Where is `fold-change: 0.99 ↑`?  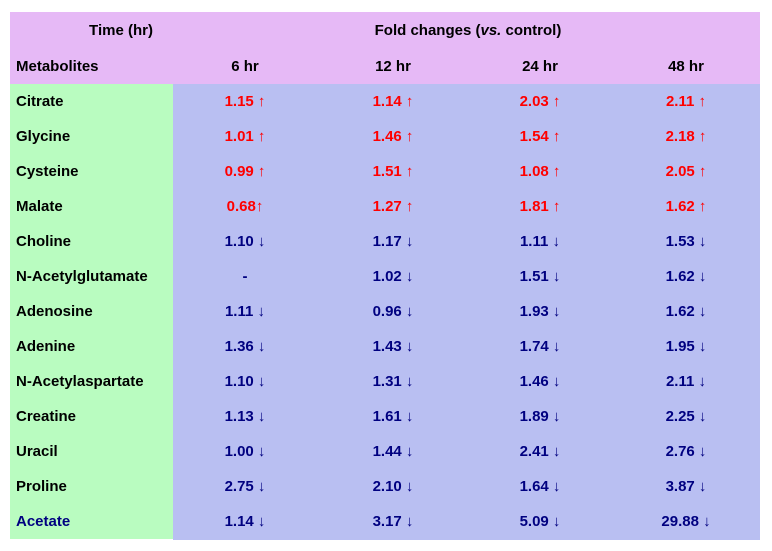 fold-change: 0.99 ↑ is located at coordinates (245, 171).